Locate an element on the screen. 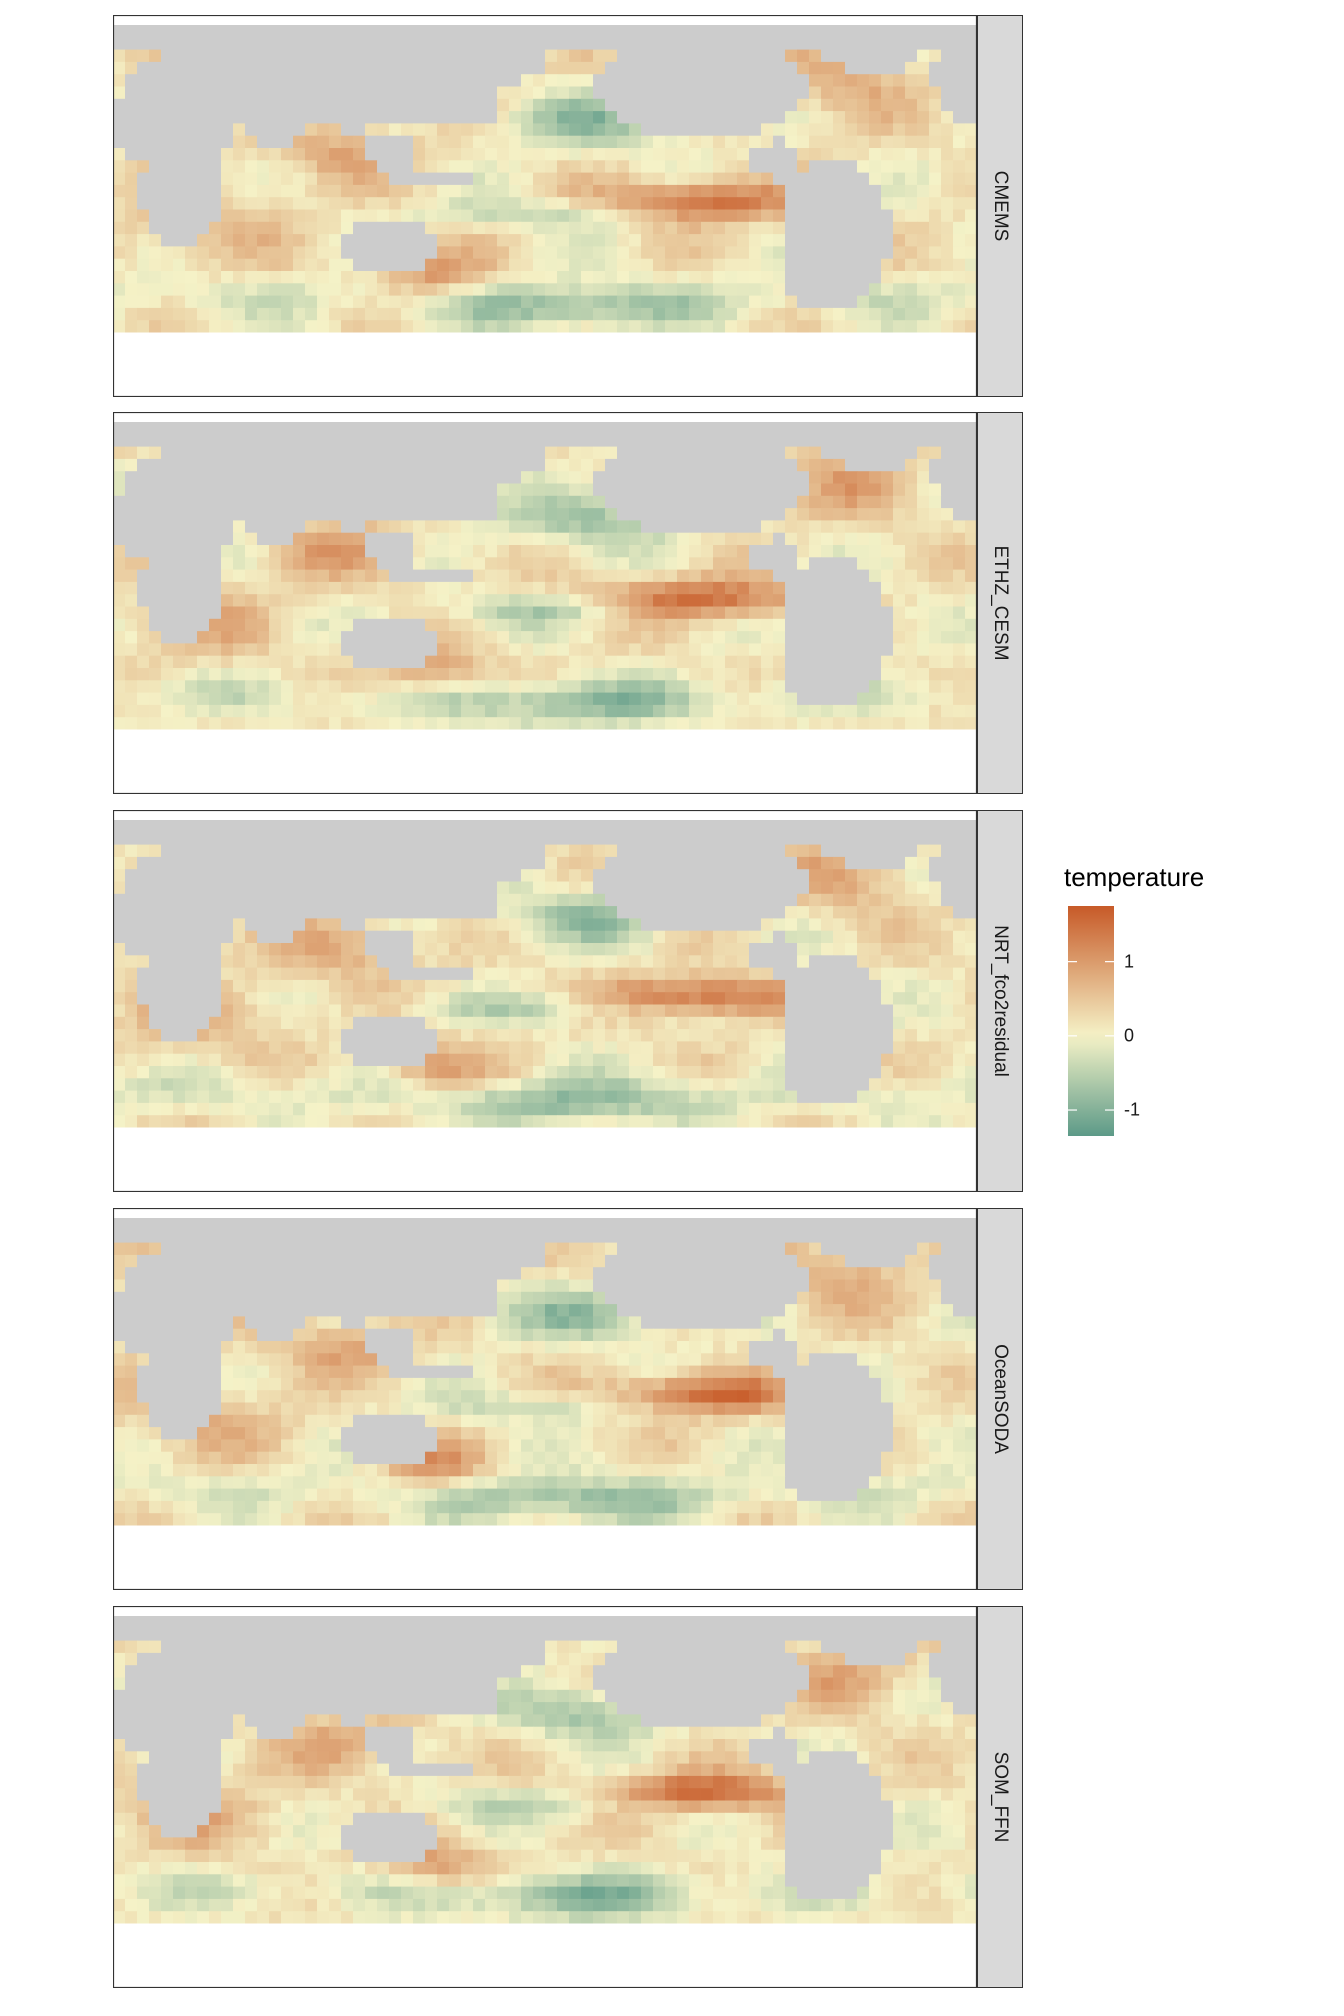 This screenshot has height=2016, width=1344. facet-label: ETHZ_CESM is located at coordinates (1000, 603).